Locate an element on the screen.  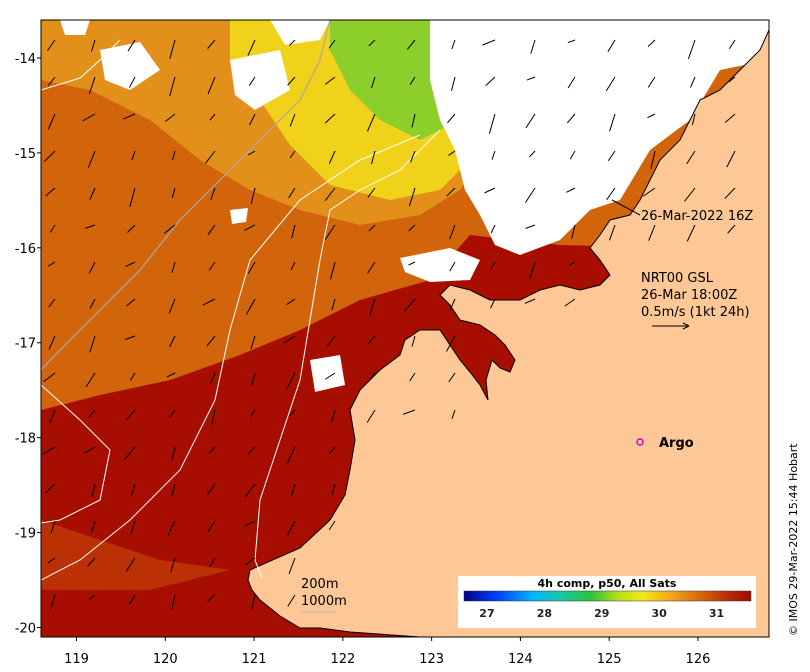
lat-tick-label: -18 is located at coordinates (25, 439).